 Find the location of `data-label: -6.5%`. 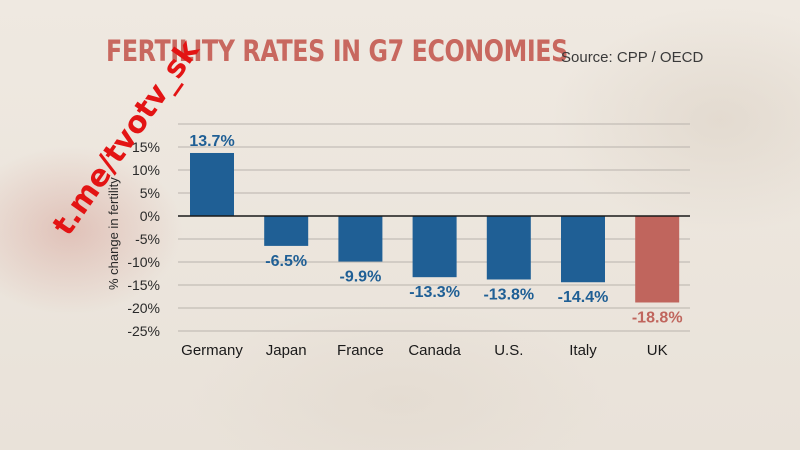

data-label: -6.5% is located at coordinates (286, 261).